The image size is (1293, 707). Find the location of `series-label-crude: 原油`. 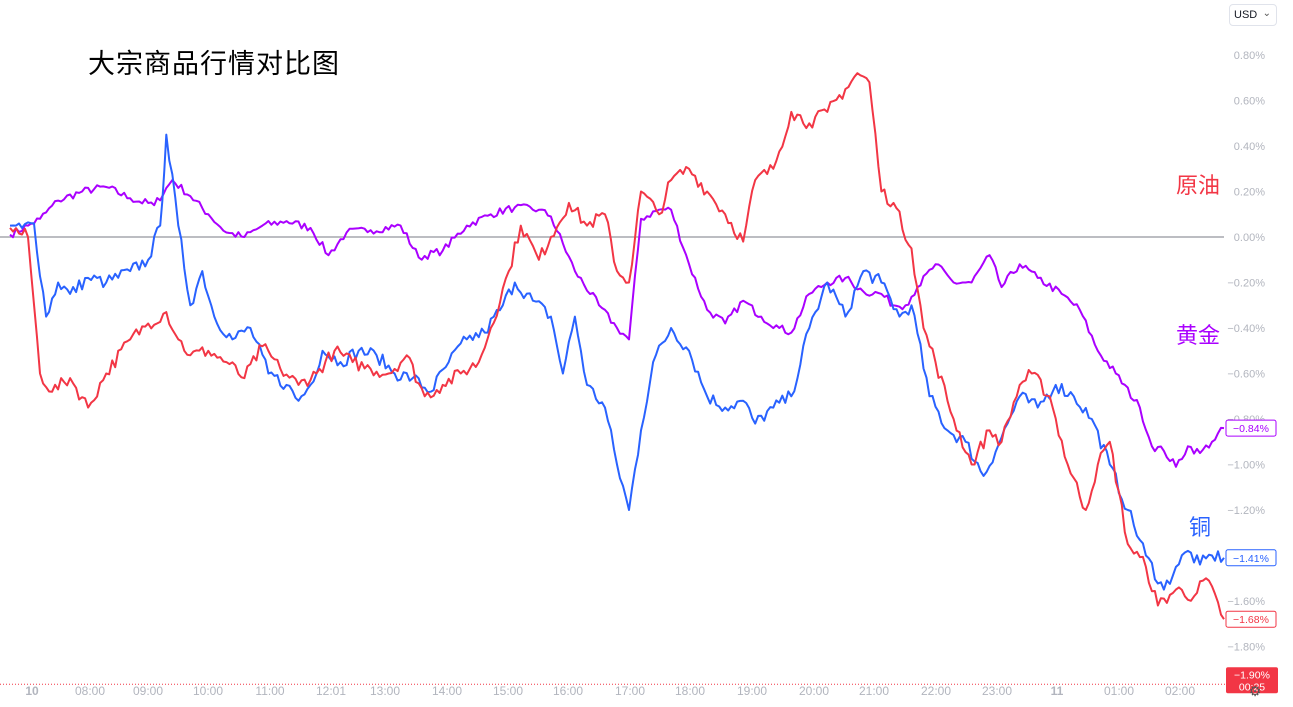

series-label-crude: 原油 is located at coordinates (1198, 186).